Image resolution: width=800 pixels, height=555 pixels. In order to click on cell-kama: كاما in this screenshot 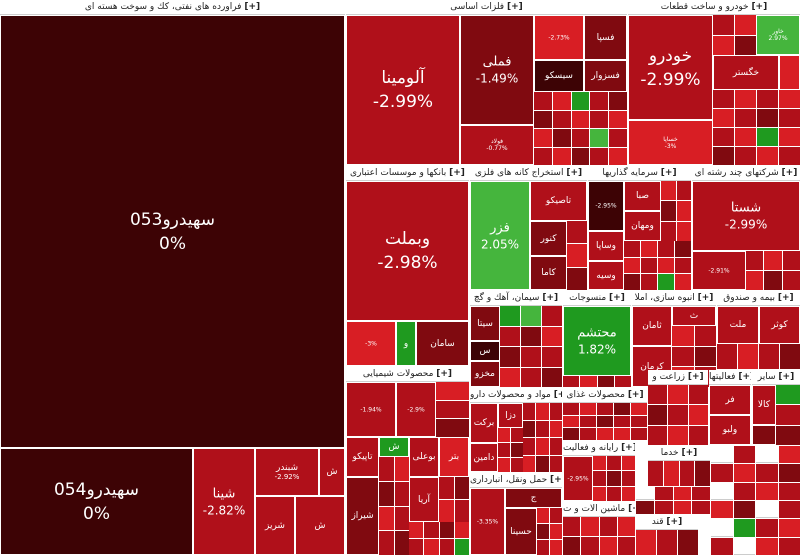, I will do `click(548, 273)`.